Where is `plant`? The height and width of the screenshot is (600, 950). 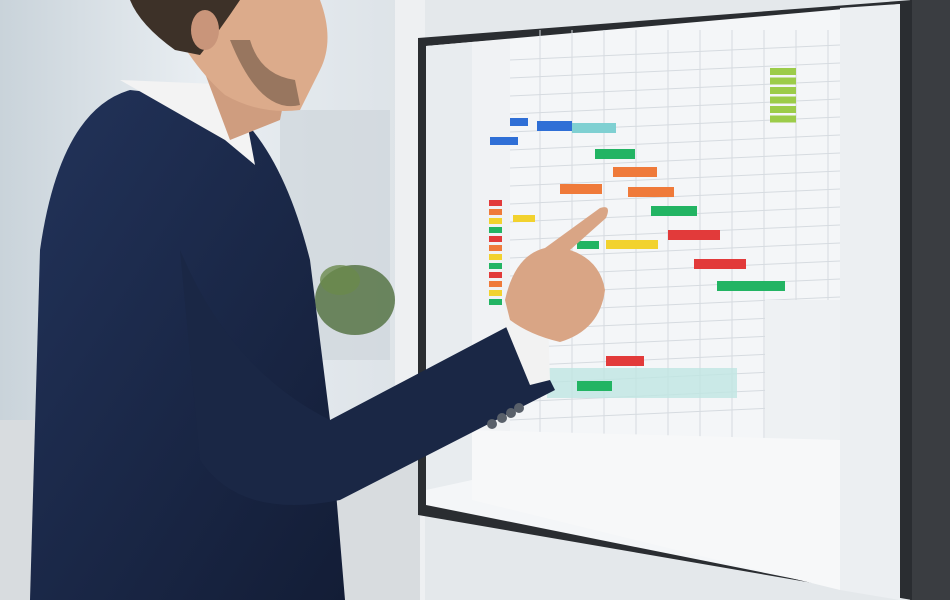 plant is located at coordinates (355, 300).